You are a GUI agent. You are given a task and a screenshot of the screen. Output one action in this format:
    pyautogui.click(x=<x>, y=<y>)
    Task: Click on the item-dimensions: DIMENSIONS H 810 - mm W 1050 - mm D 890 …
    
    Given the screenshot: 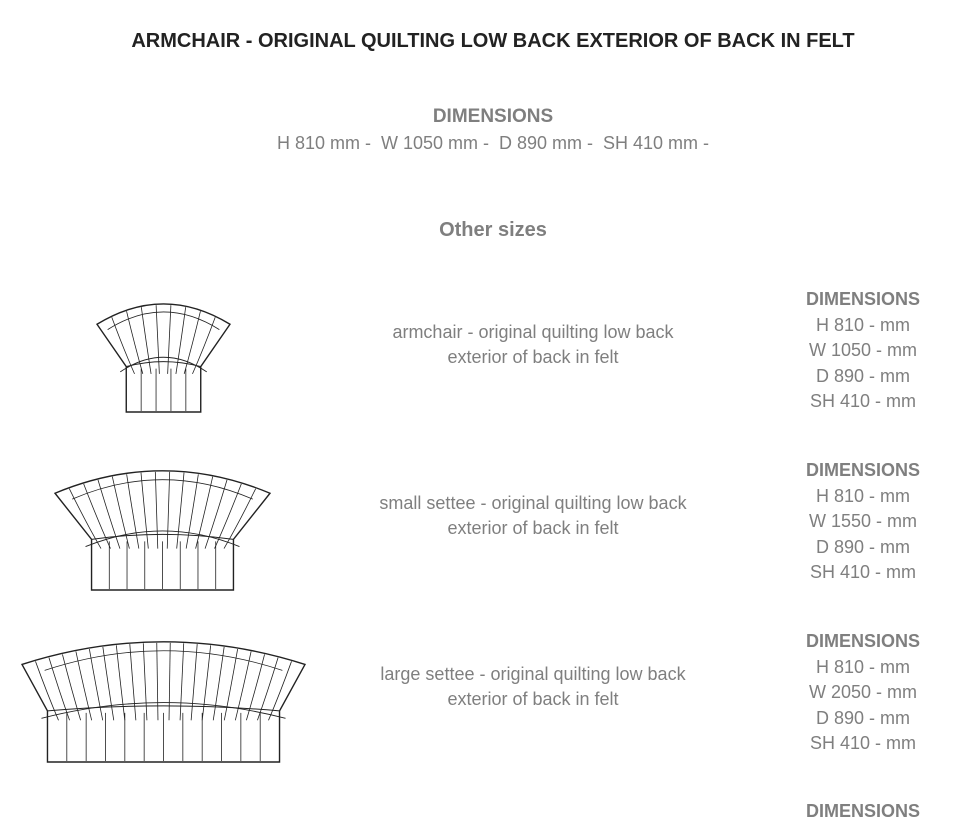 What is the action you would take?
    pyautogui.click(x=863, y=351)
    